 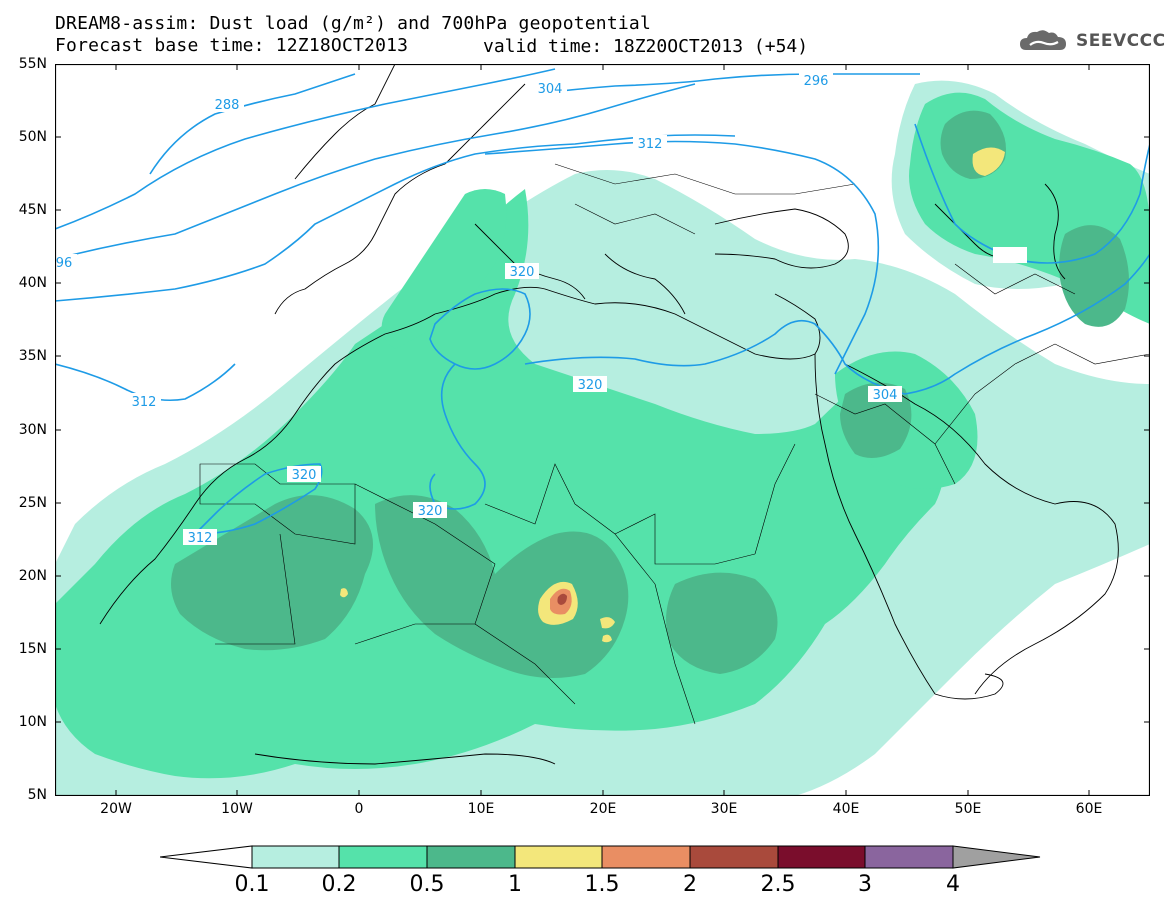 What do you see at coordinates (252, 884) in the screenshot?
I see `colorbar-label: 0.1` at bounding box center [252, 884].